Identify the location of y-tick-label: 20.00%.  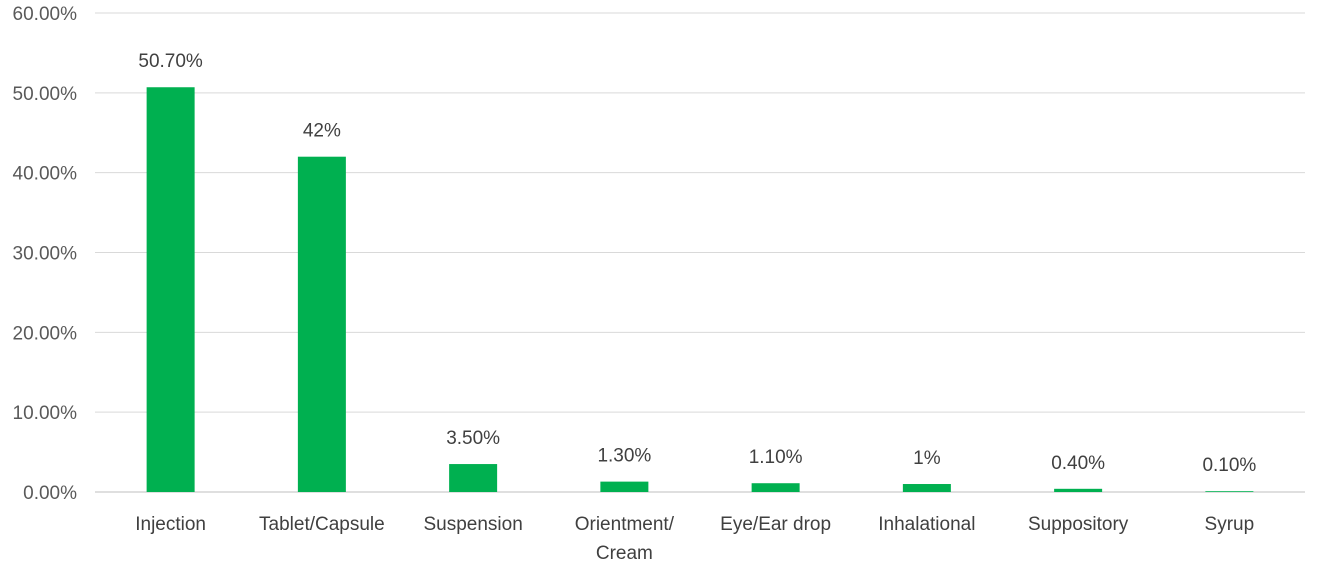
(45, 333).